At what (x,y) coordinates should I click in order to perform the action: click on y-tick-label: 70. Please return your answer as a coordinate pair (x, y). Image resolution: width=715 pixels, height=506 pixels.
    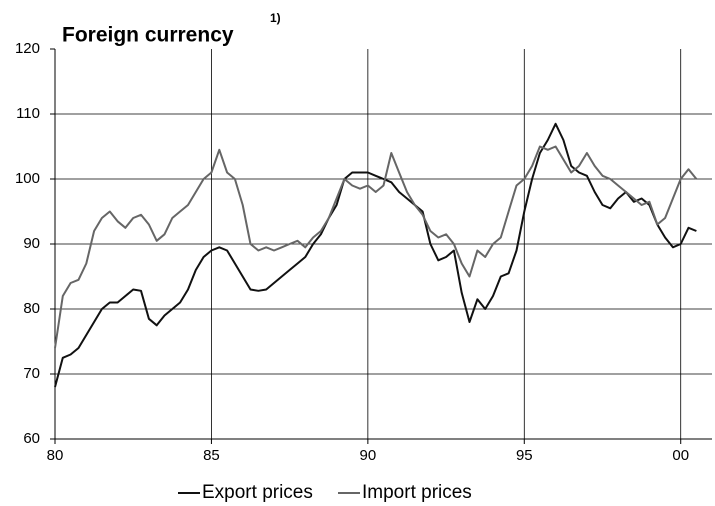
    Looking at the image, I should click on (31, 373).